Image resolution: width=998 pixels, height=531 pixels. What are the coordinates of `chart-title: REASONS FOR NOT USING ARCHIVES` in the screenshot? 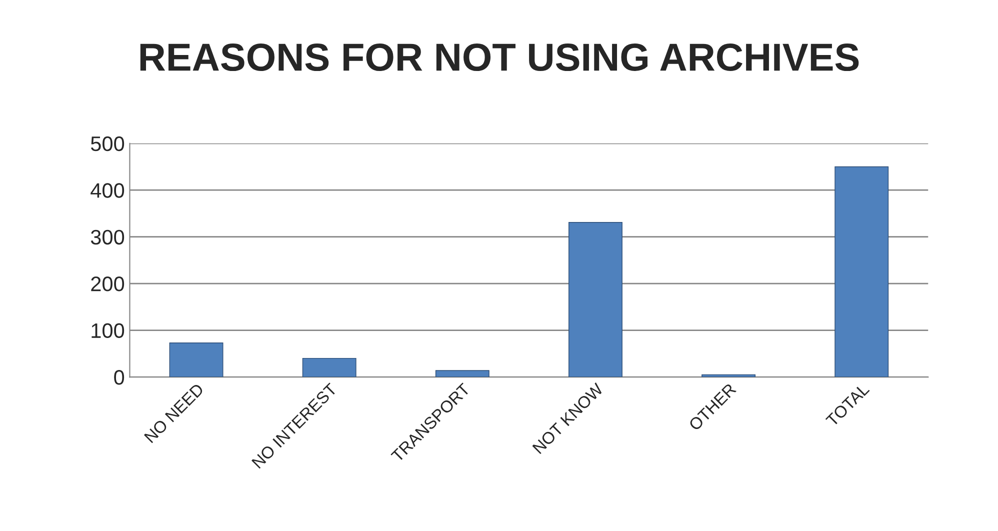 It's located at (499, 58).